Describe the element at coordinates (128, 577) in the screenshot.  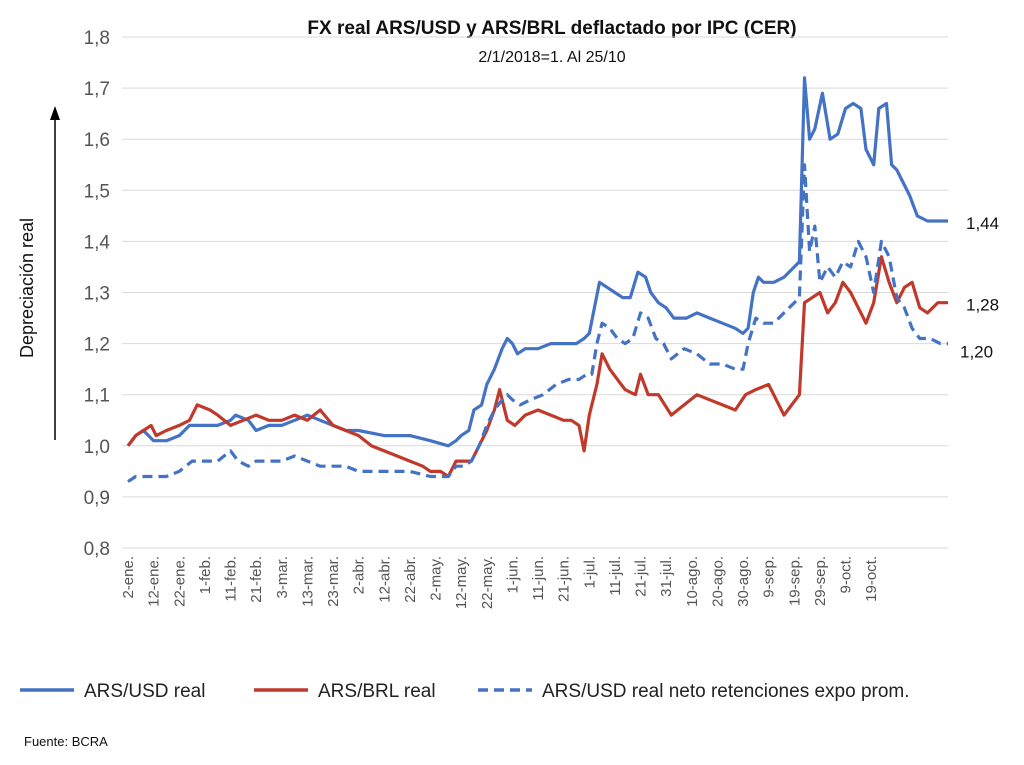
I see `x-tick-label: 2-ene.` at that location.